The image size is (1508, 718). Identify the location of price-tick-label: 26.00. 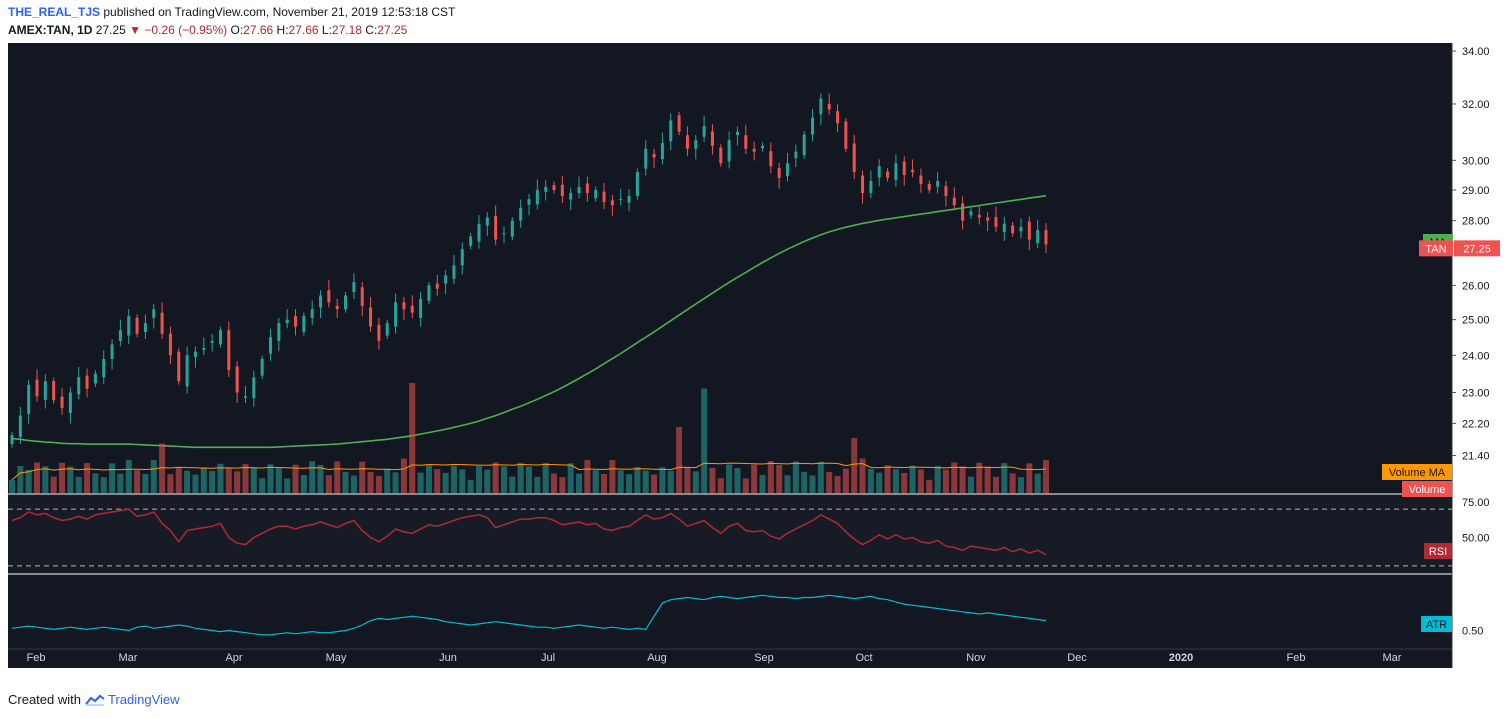
(1476, 286).